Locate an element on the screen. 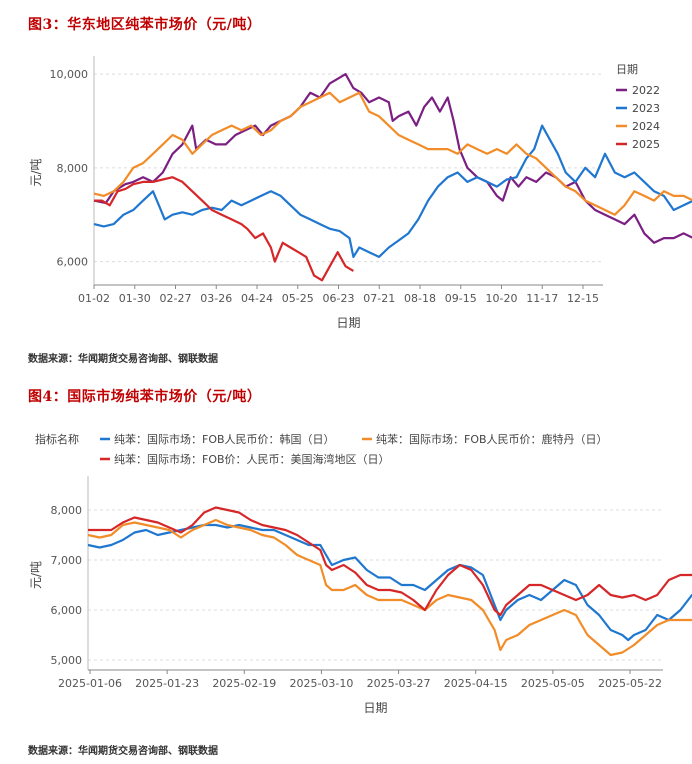 Image resolution: width=692 pixels, height=764 pixels. y-tick-label: 7,000 is located at coordinates (67, 560).